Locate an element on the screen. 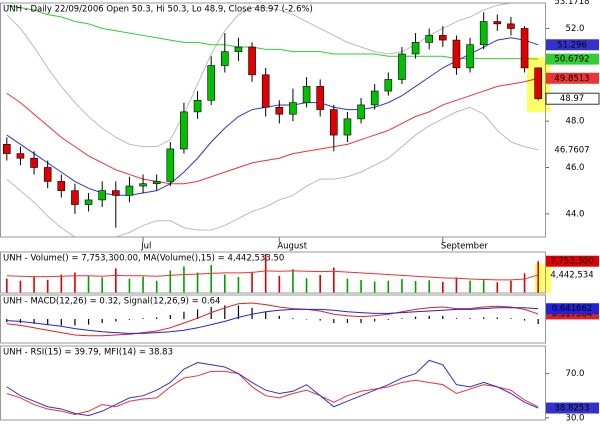  y-tick-label: 70.0 is located at coordinates (575, 374).